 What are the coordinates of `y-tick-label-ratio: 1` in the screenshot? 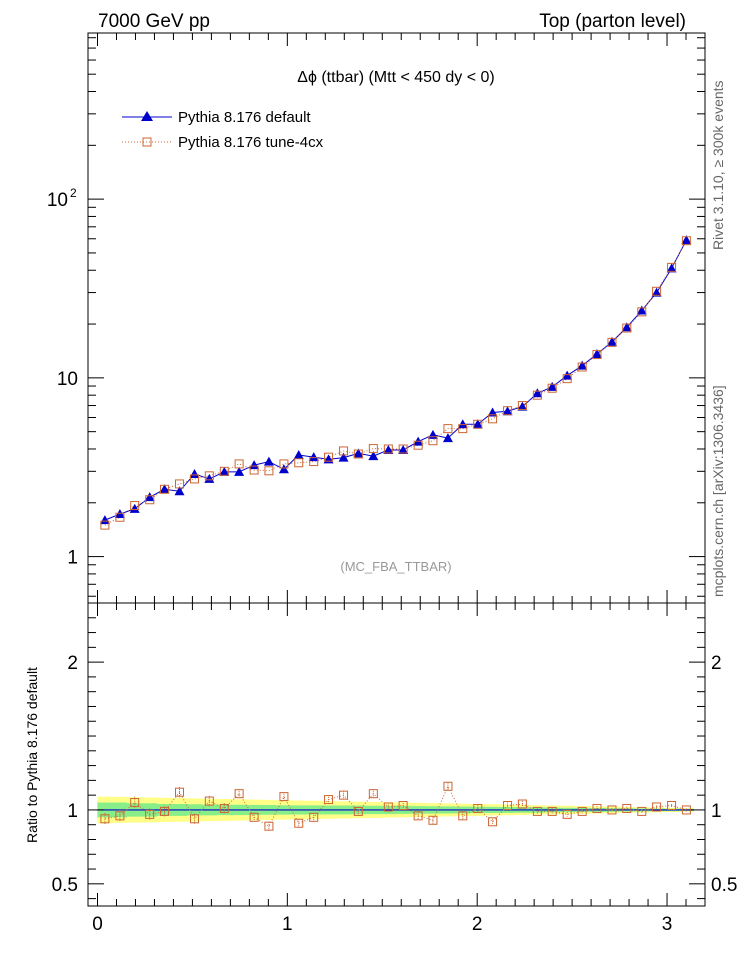 It's located at (72, 811).